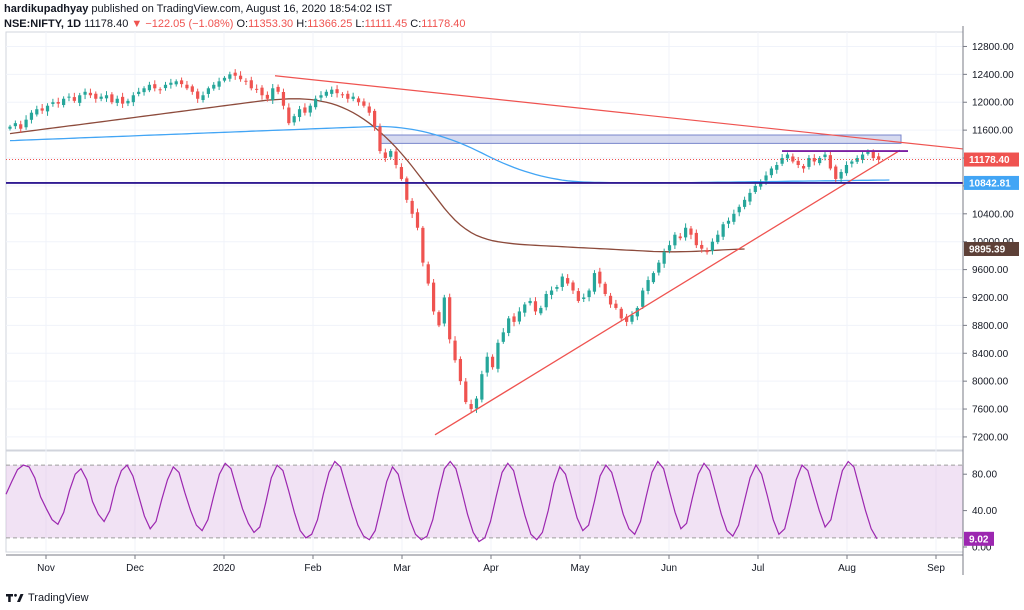  Describe the element at coordinates (58, 598) in the screenshot. I see `tradingview-brand: TradingView` at that location.